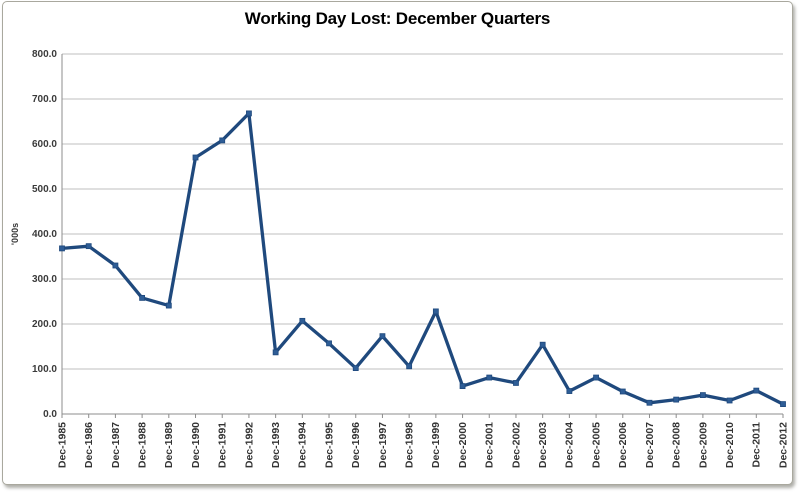 Image resolution: width=800 pixels, height=494 pixels. I want to click on y-tick-label: 100.0, so click(44, 369).